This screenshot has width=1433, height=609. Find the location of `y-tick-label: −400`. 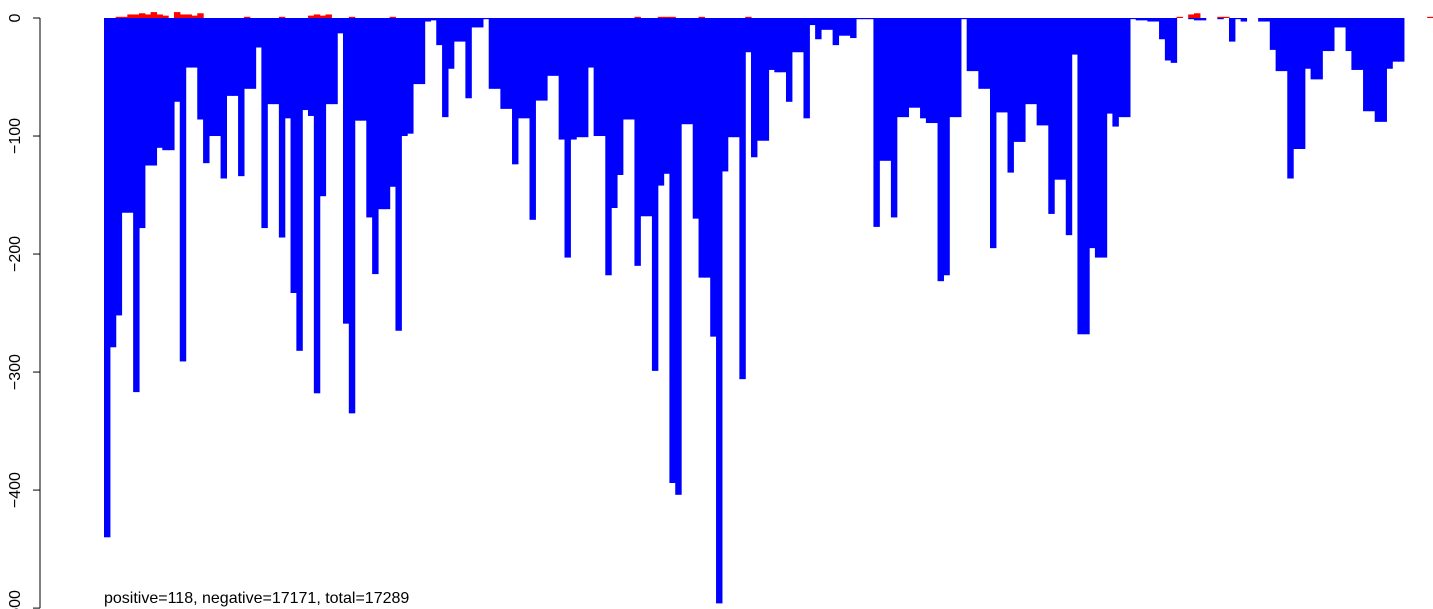

y-tick-label: −400 is located at coordinates (15, 490).